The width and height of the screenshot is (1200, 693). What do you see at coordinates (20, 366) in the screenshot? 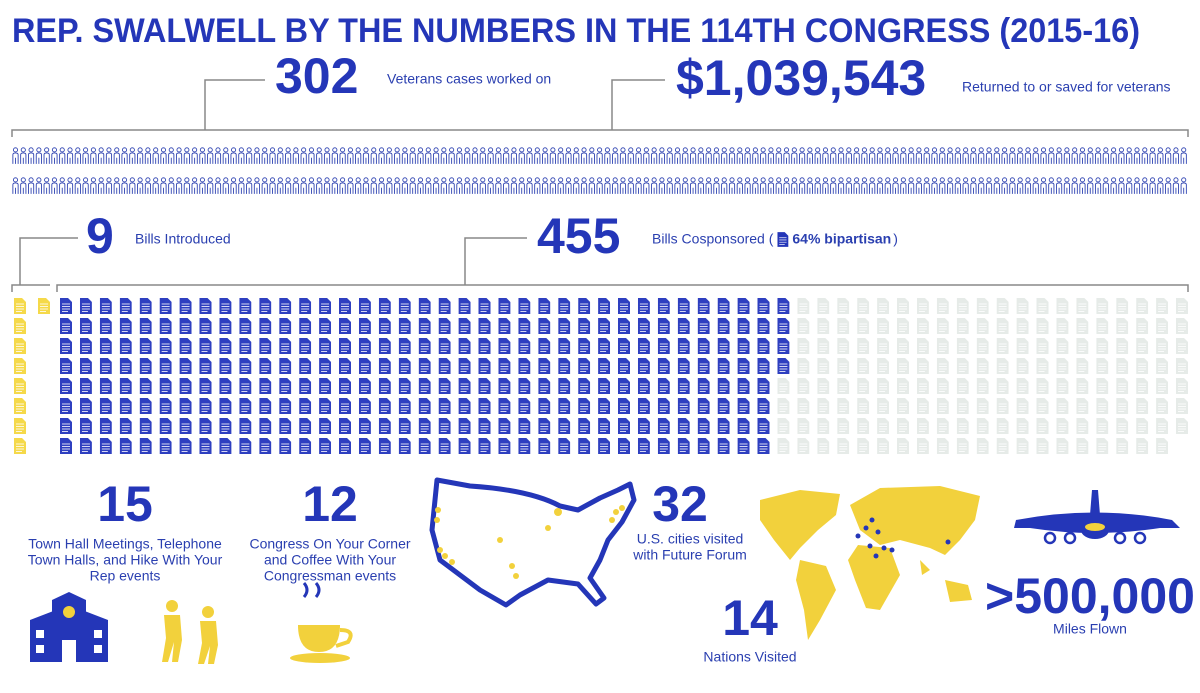
I see `bill-introduced` at bounding box center [20, 366].